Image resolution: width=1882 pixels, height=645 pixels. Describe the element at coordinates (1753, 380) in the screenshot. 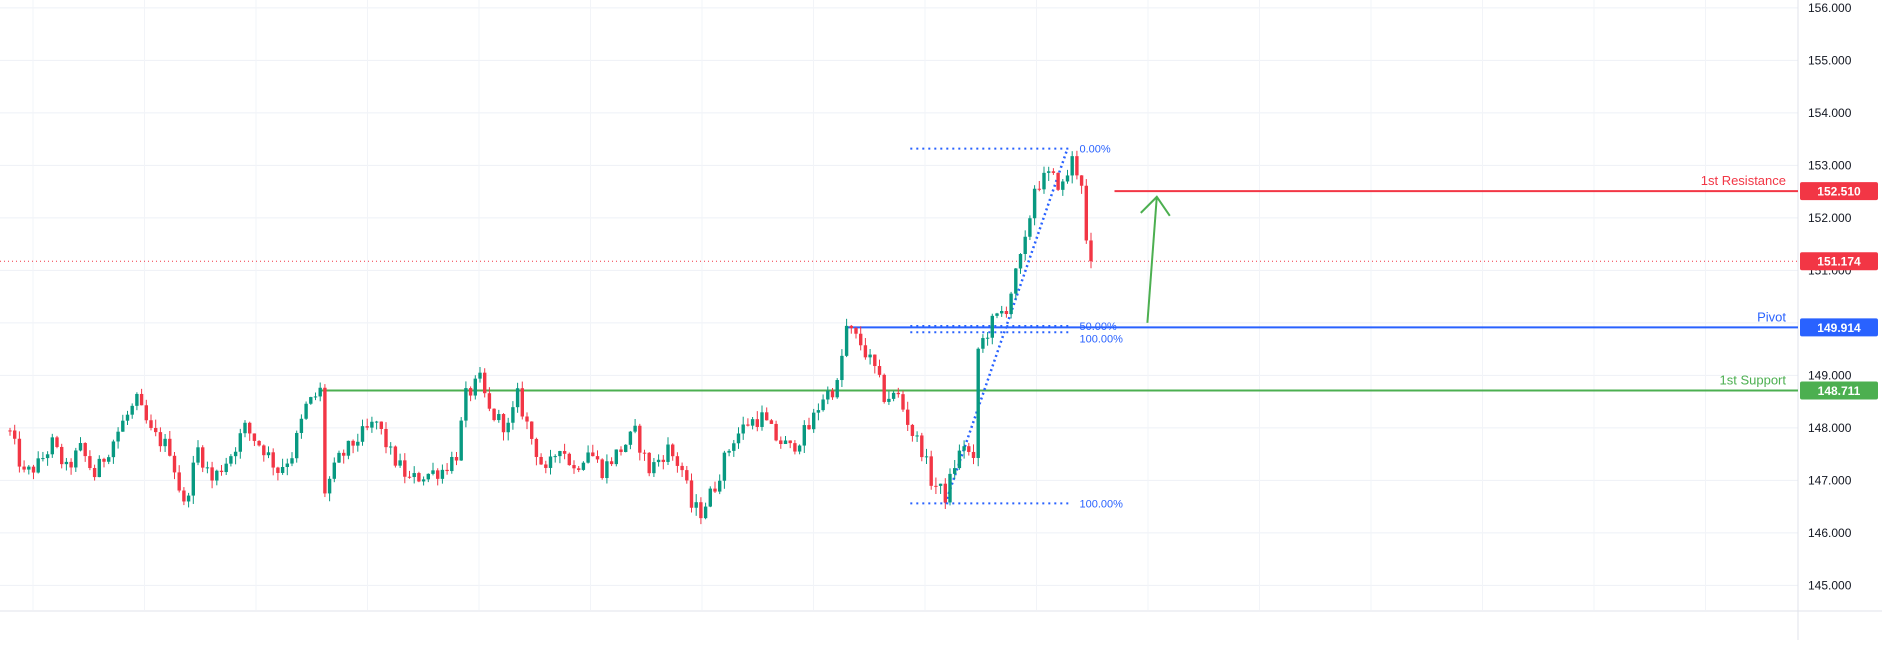

I see `level-name: 1st Support` at that location.